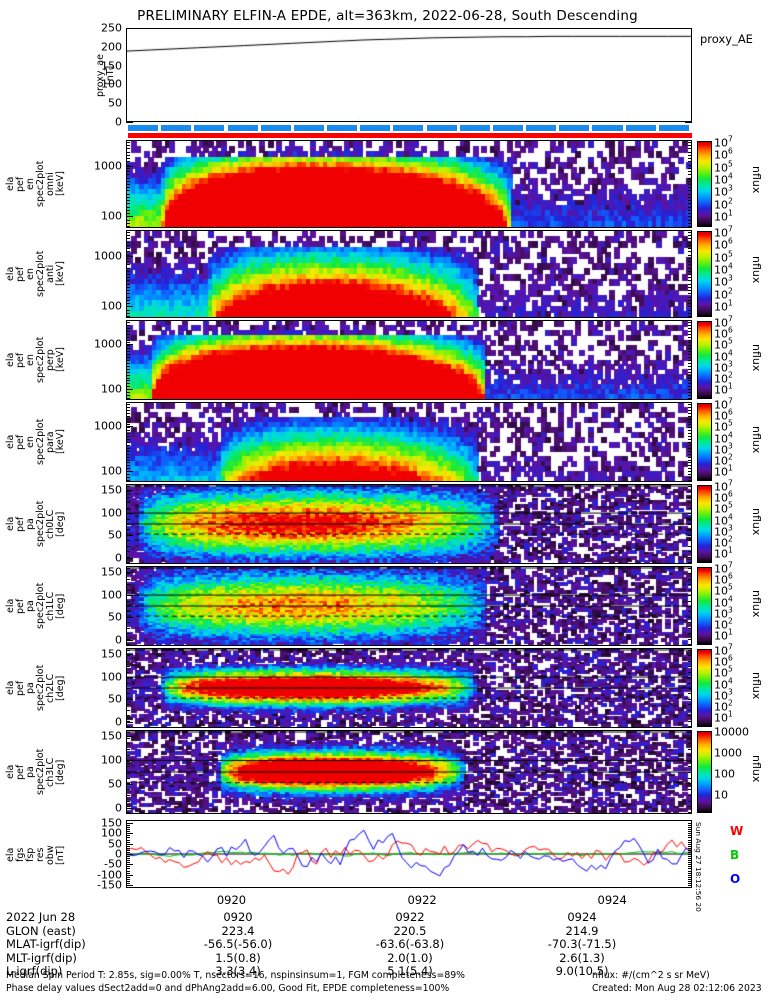 This screenshot has height=1000, width=775. Describe the element at coordinates (409, 360) in the screenshot. I see `panel-3-plot` at that location.